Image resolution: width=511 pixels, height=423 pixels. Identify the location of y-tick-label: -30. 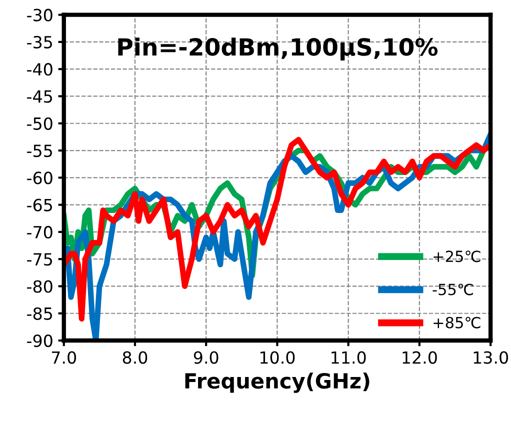
(39, 15).